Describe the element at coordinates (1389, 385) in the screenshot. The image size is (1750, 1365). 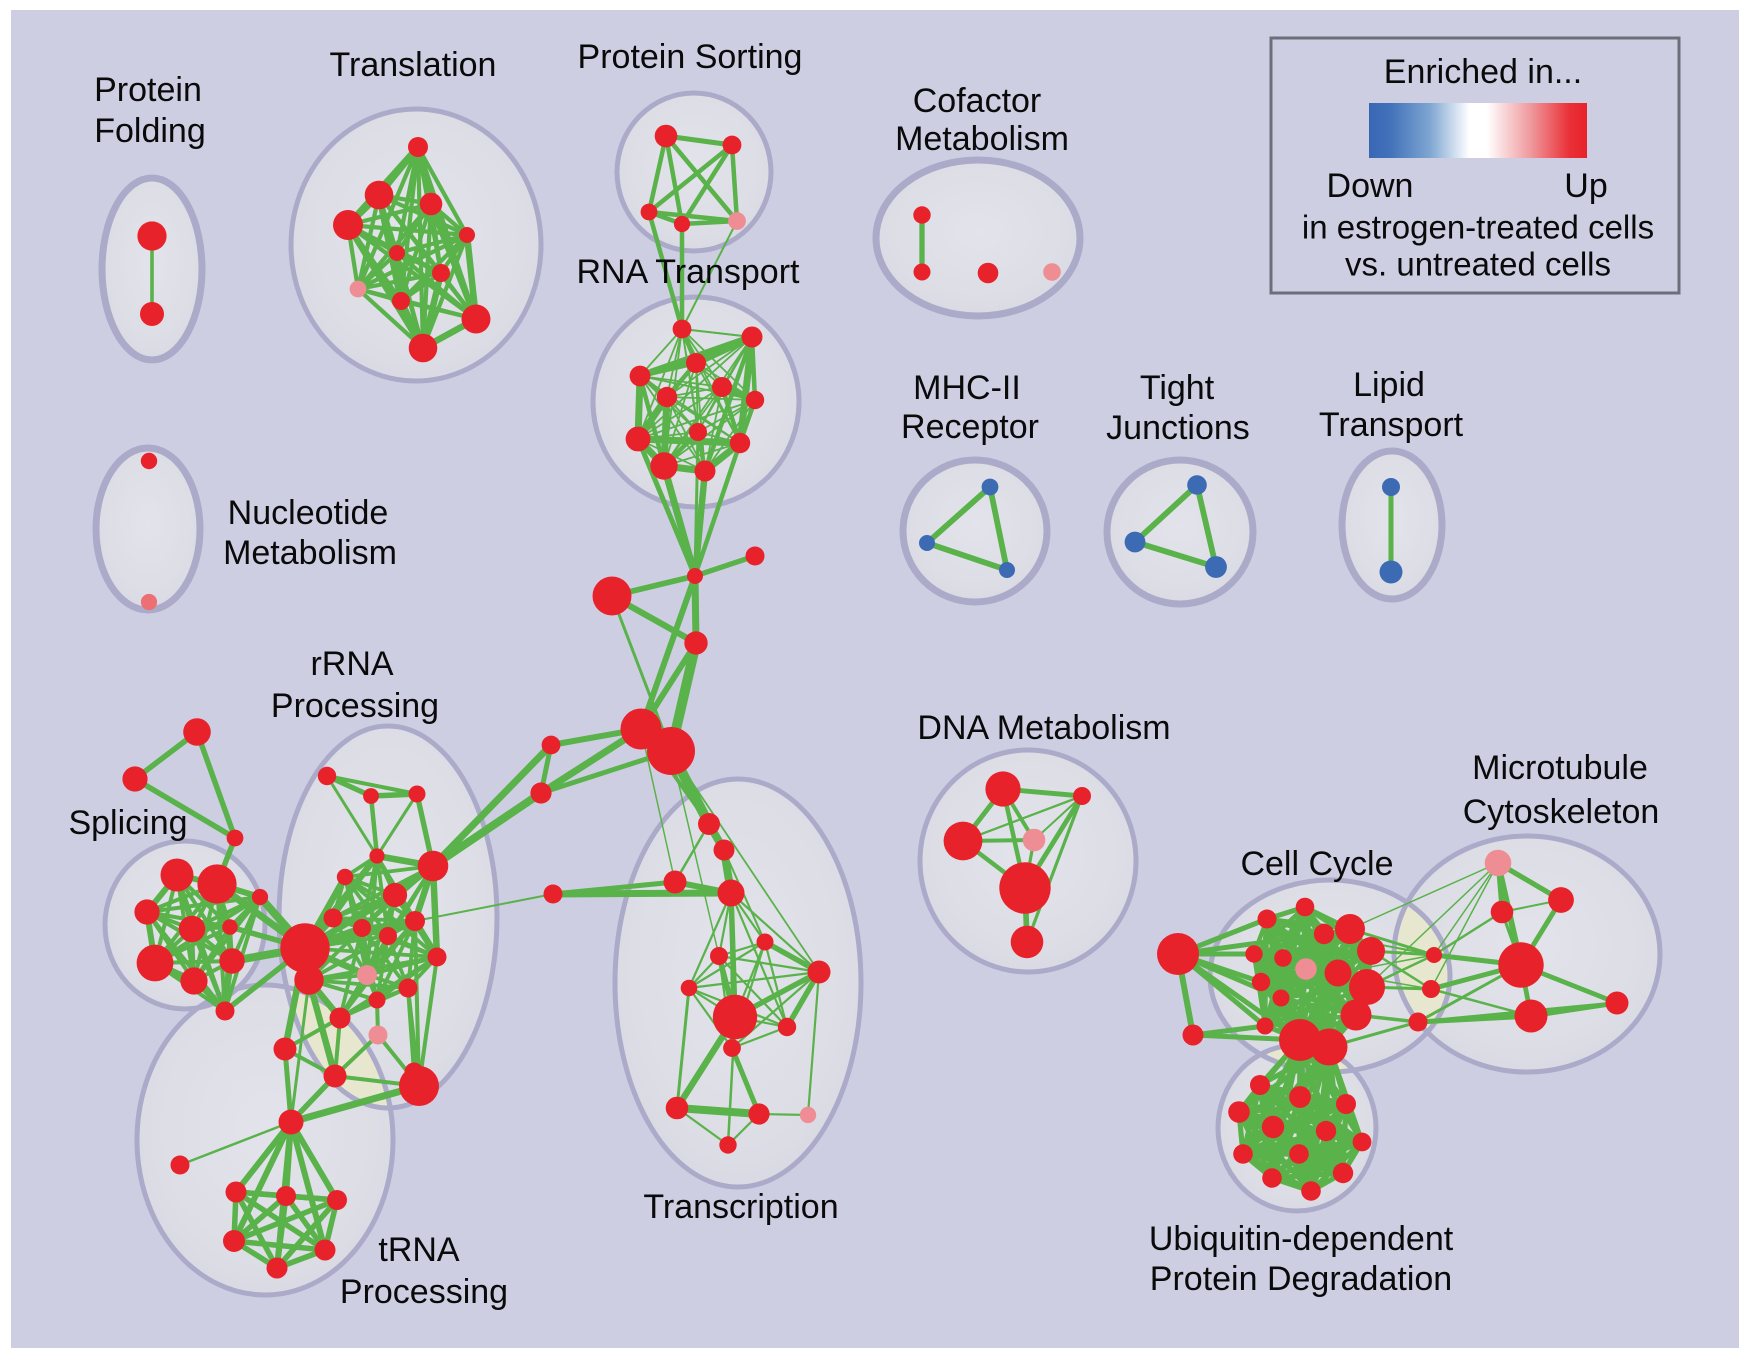
I see `svg-text: Lipid` at that location.